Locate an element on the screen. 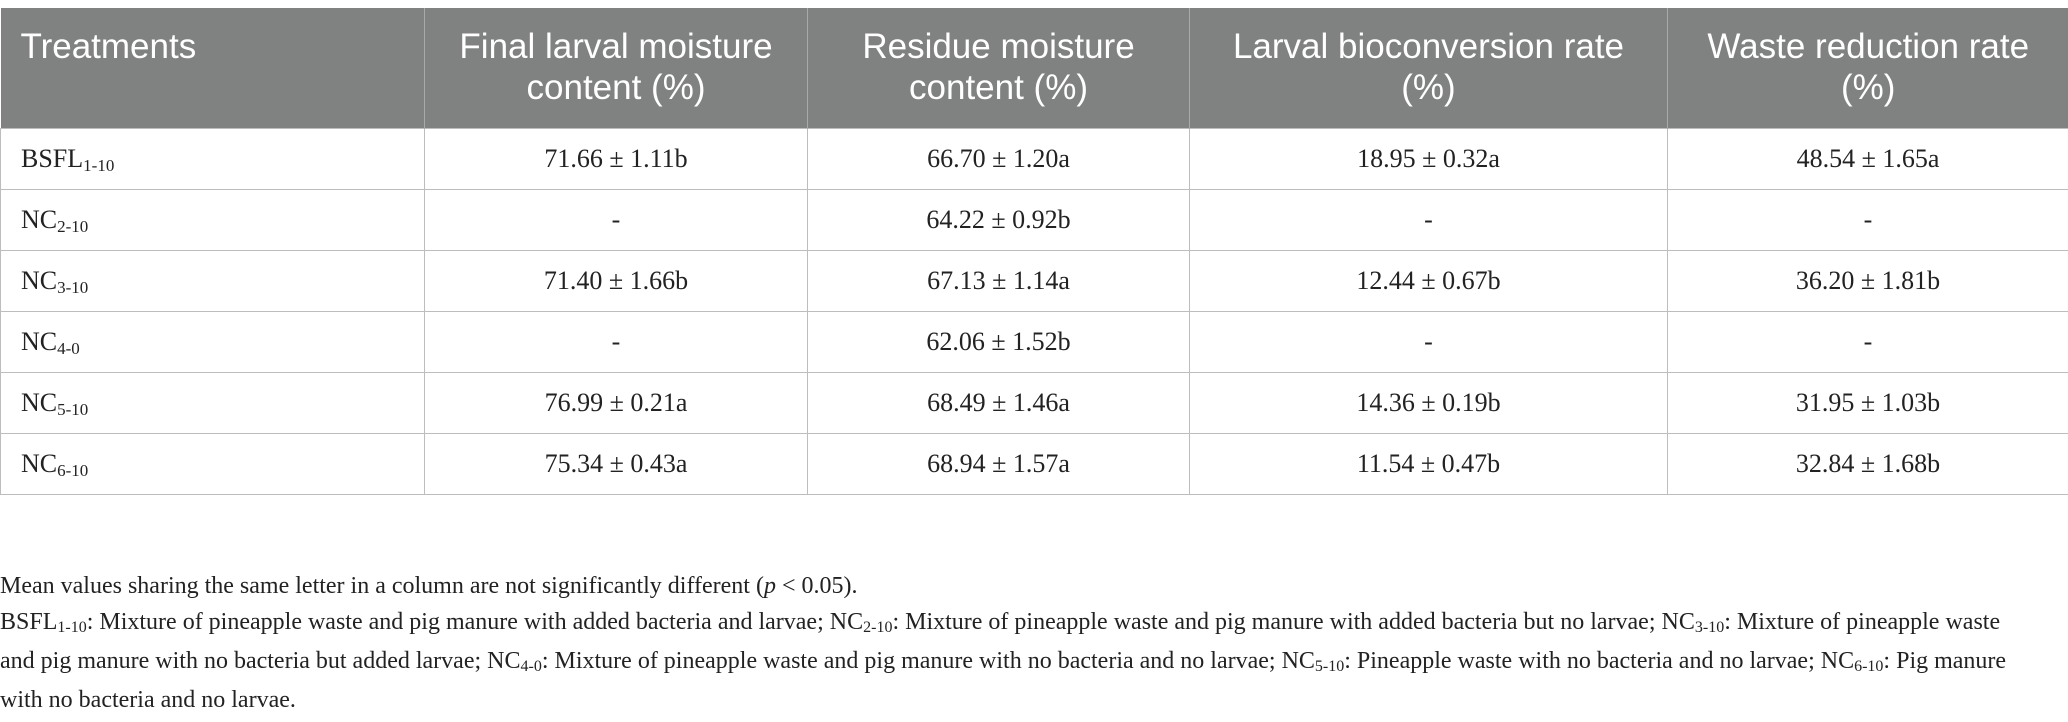 The height and width of the screenshot is (722, 2068). residue-moisture-cell: 62.06 ± 1.52b is located at coordinates (998, 342).